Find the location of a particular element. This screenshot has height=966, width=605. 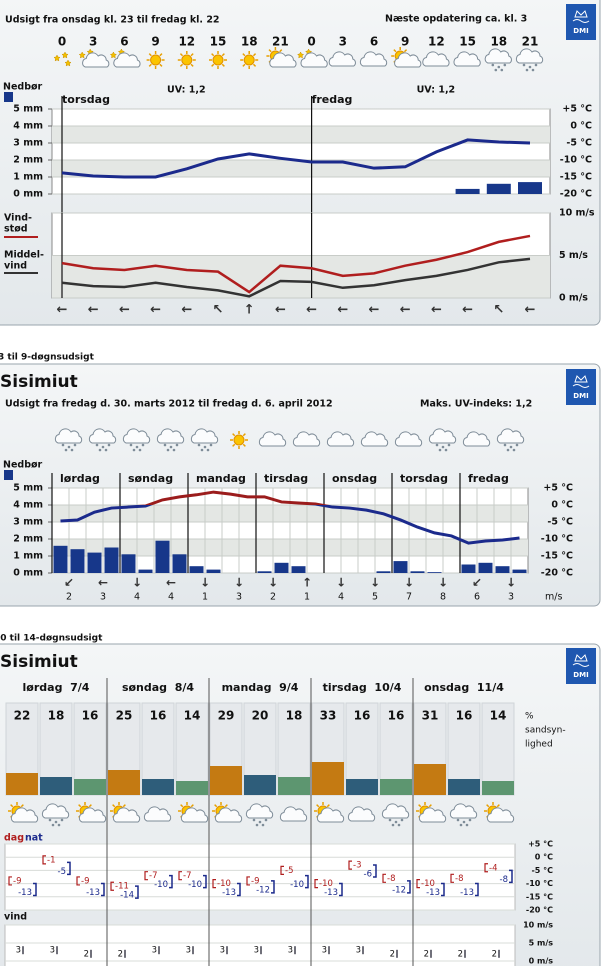

y-tick-label: 0 m/s is located at coordinates (541, 961).